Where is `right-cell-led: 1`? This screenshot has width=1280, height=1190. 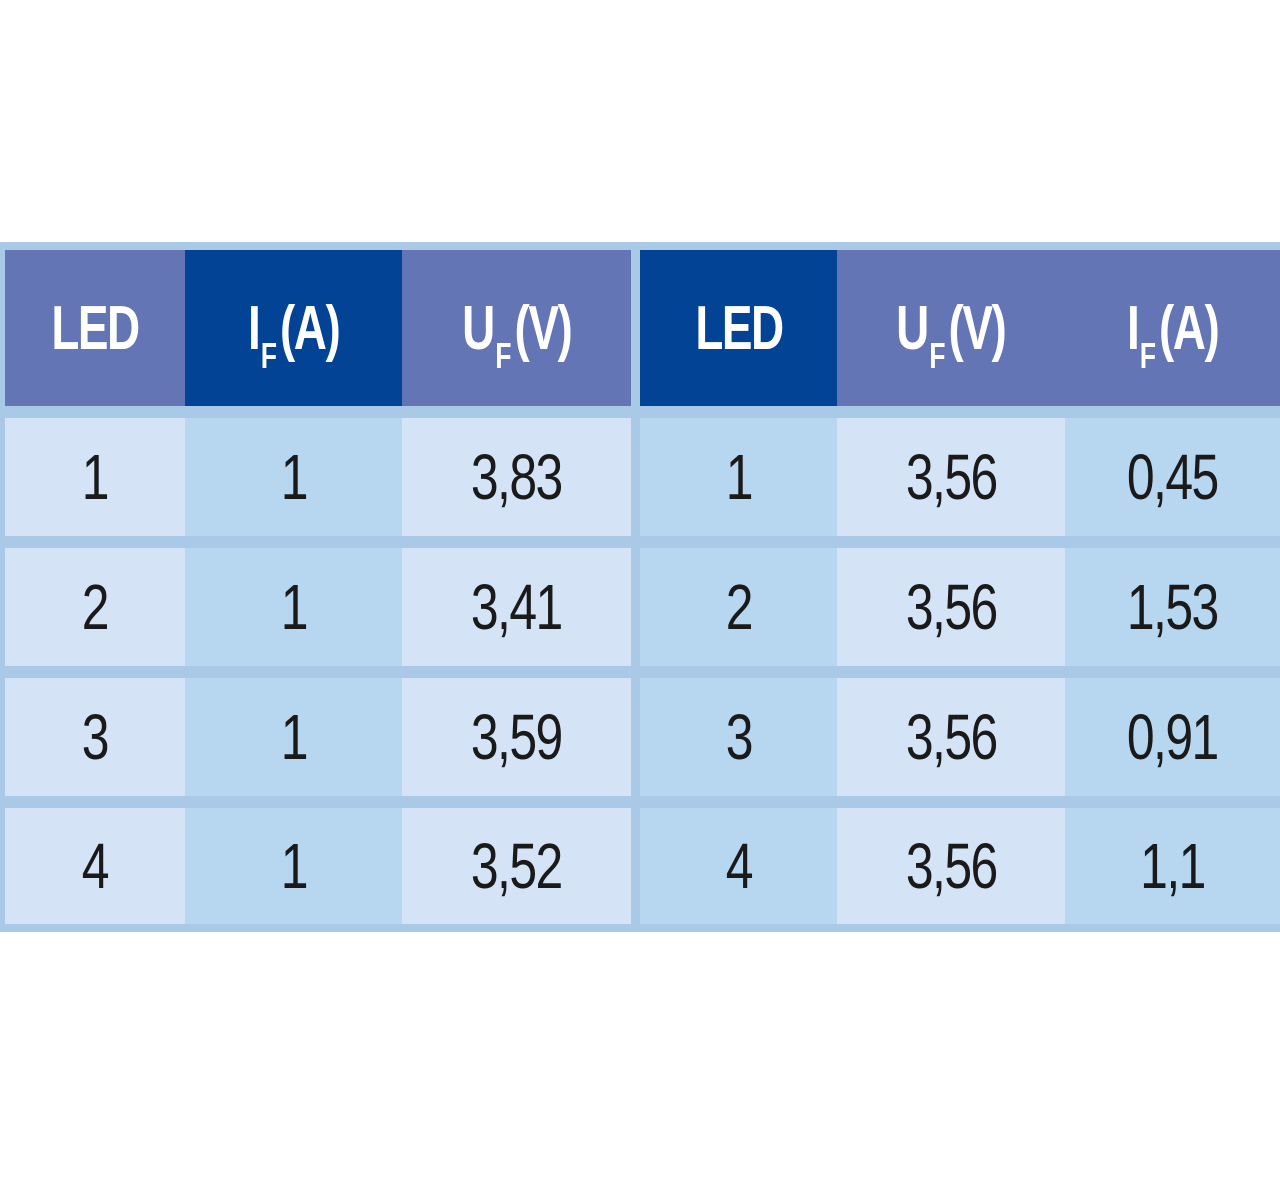
right-cell-led: 1 is located at coordinates (738, 477).